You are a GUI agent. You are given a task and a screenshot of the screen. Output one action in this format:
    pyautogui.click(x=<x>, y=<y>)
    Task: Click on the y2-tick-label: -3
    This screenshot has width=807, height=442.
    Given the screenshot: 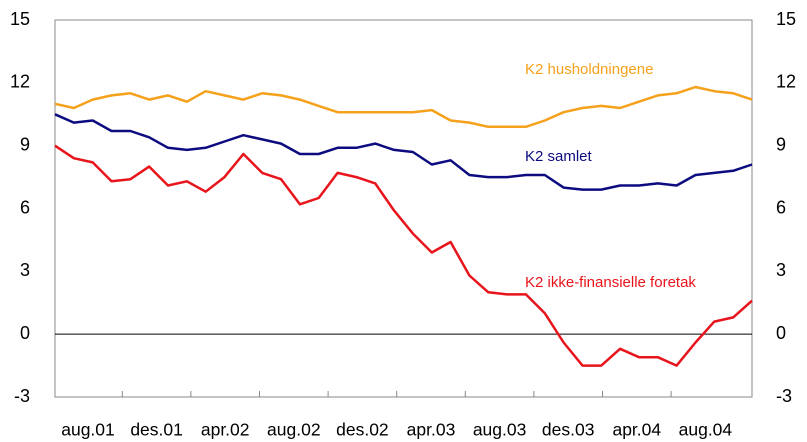 What is the action you would take?
    pyautogui.click(x=784, y=396)
    